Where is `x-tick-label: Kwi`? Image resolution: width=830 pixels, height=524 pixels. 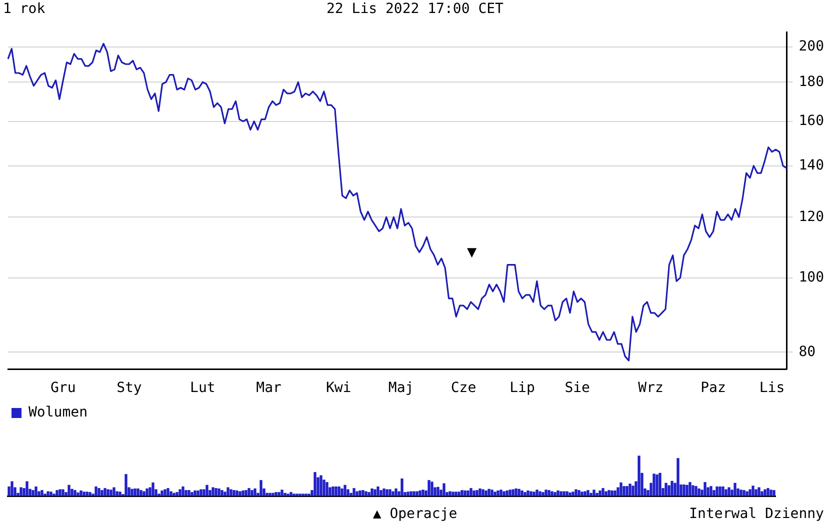
x-tick-label: Kwi is located at coordinates (339, 388).